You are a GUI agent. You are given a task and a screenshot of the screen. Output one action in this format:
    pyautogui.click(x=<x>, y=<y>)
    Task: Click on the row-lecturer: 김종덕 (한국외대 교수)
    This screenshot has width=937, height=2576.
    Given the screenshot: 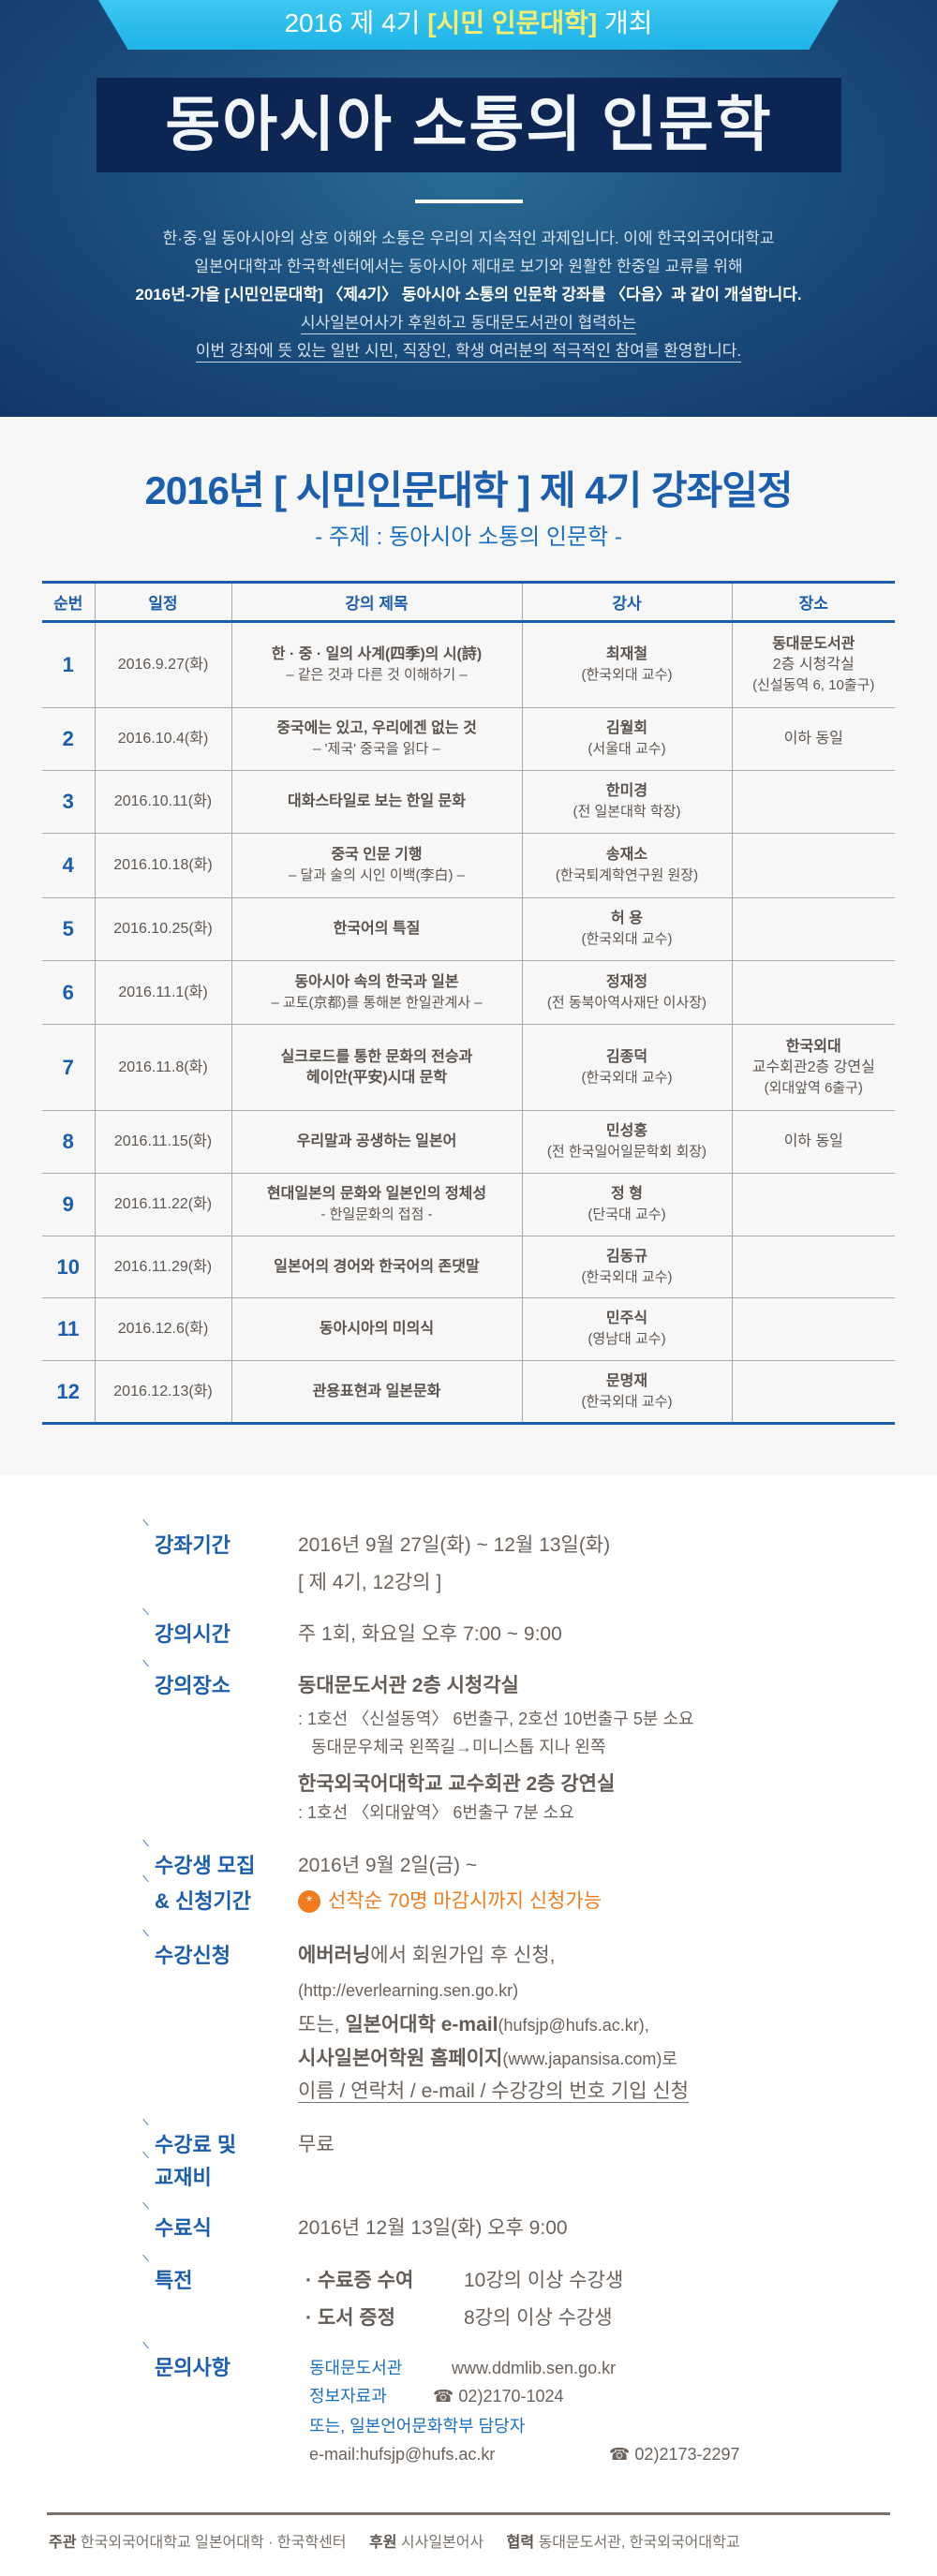 What is the action you would take?
    pyautogui.click(x=626, y=1067)
    